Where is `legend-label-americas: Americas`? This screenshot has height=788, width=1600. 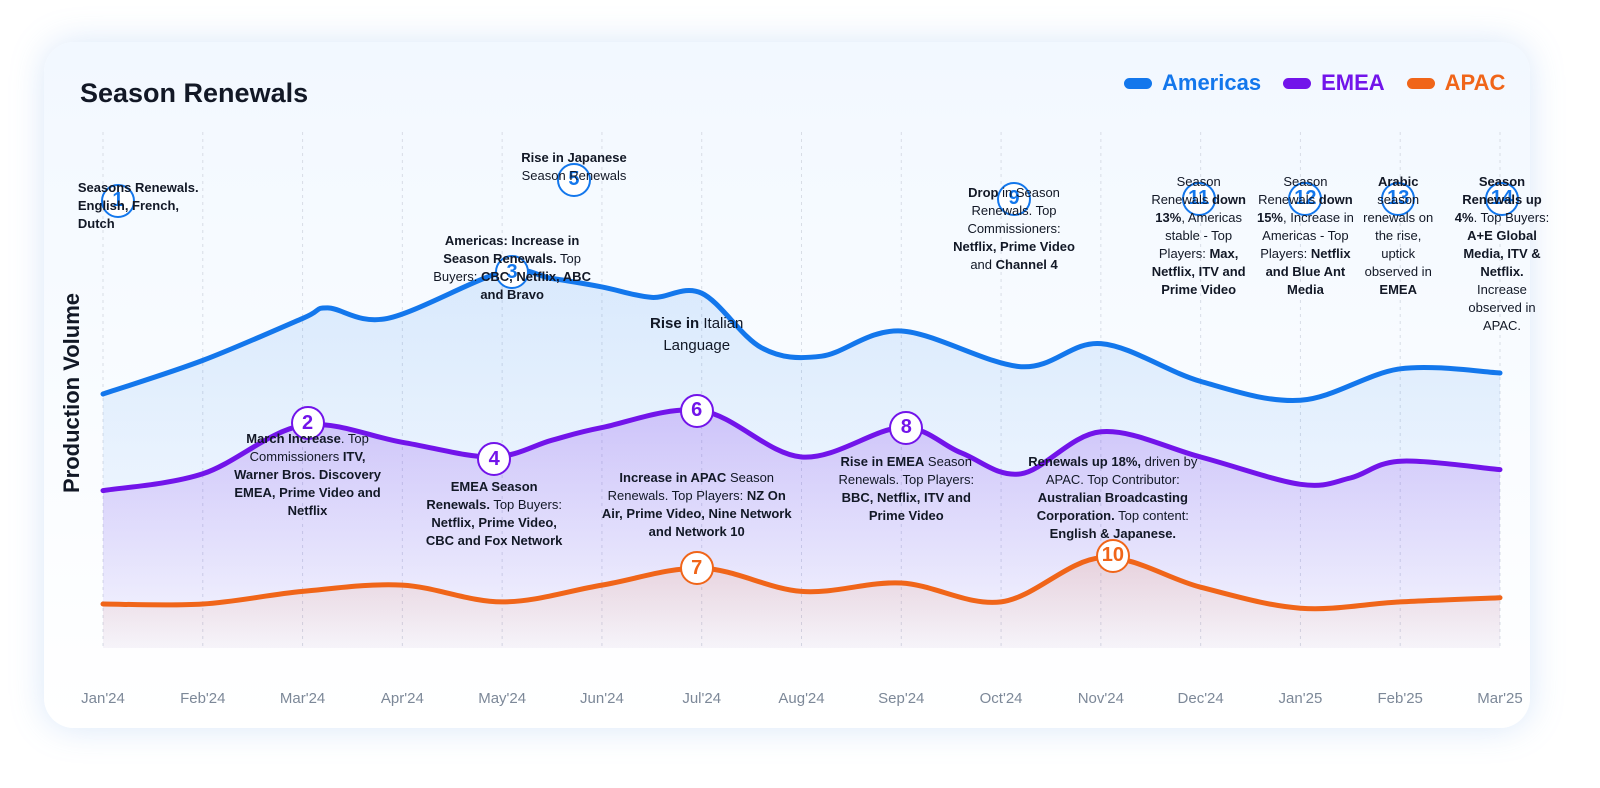 legend-label-americas: Americas is located at coordinates (1212, 82).